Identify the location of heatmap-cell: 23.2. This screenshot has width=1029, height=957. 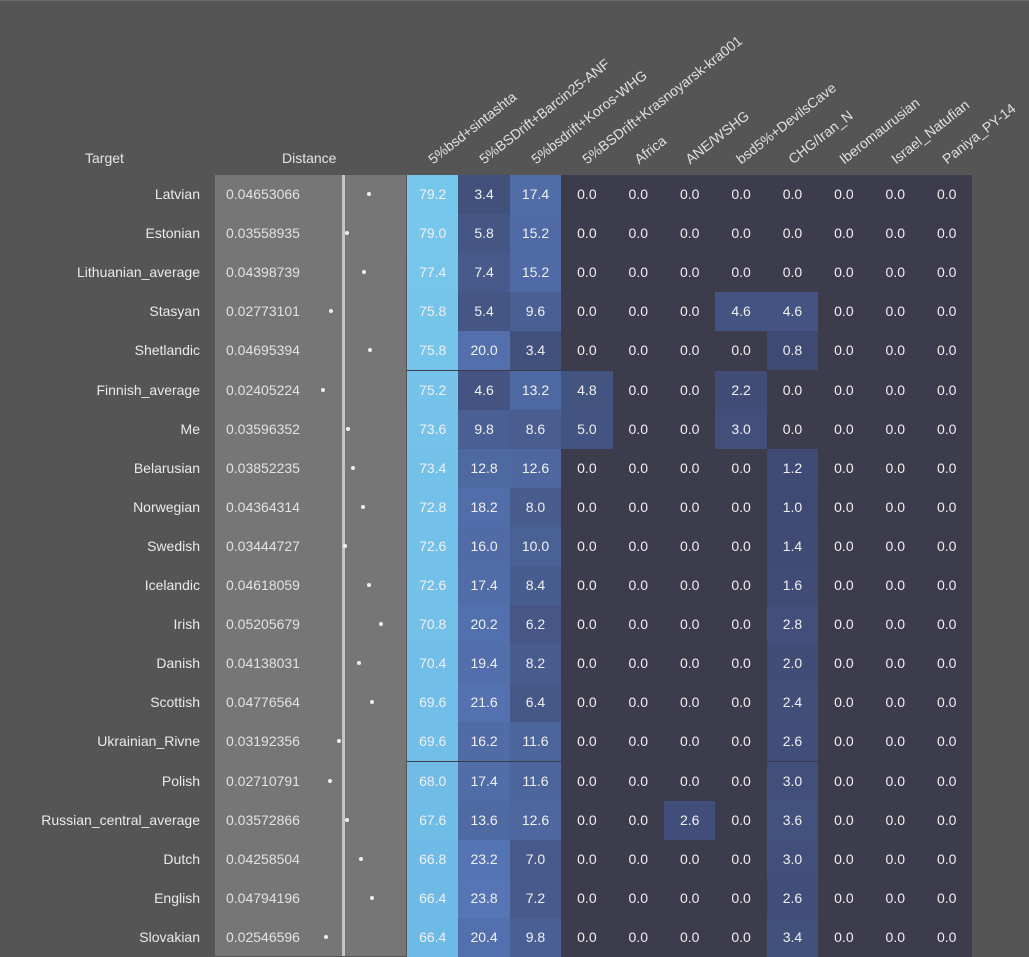
(484, 859).